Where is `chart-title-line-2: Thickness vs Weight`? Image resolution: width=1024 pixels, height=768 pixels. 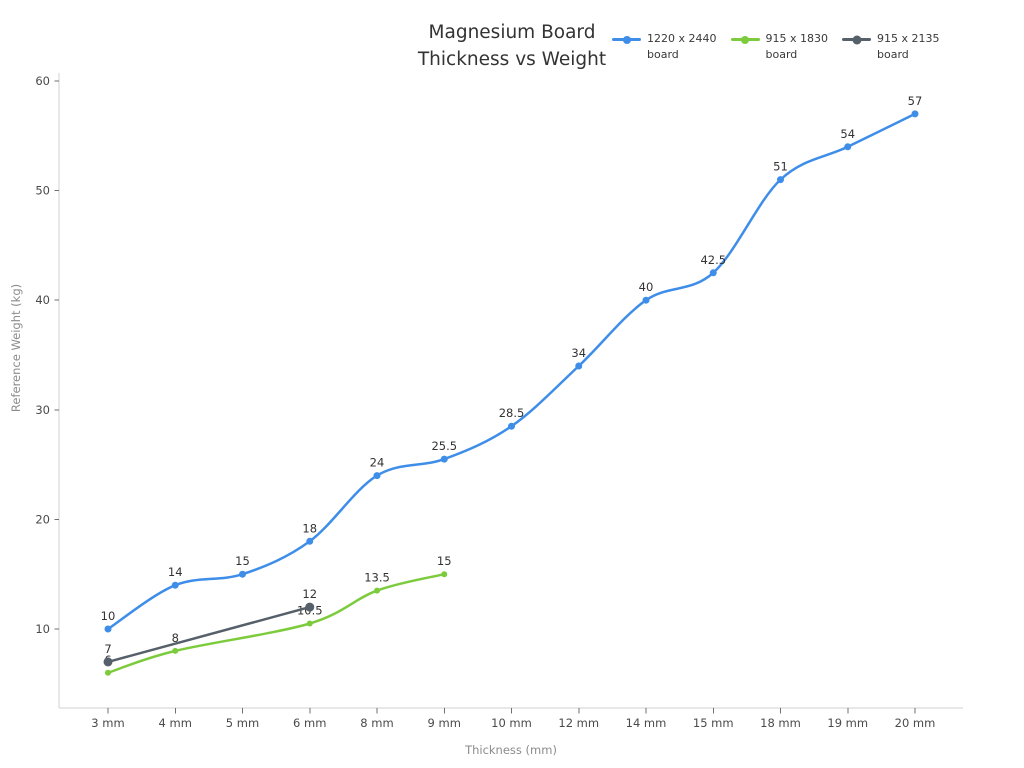 chart-title-line-2: Thickness vs Weight is located at coordinates (512, 59).